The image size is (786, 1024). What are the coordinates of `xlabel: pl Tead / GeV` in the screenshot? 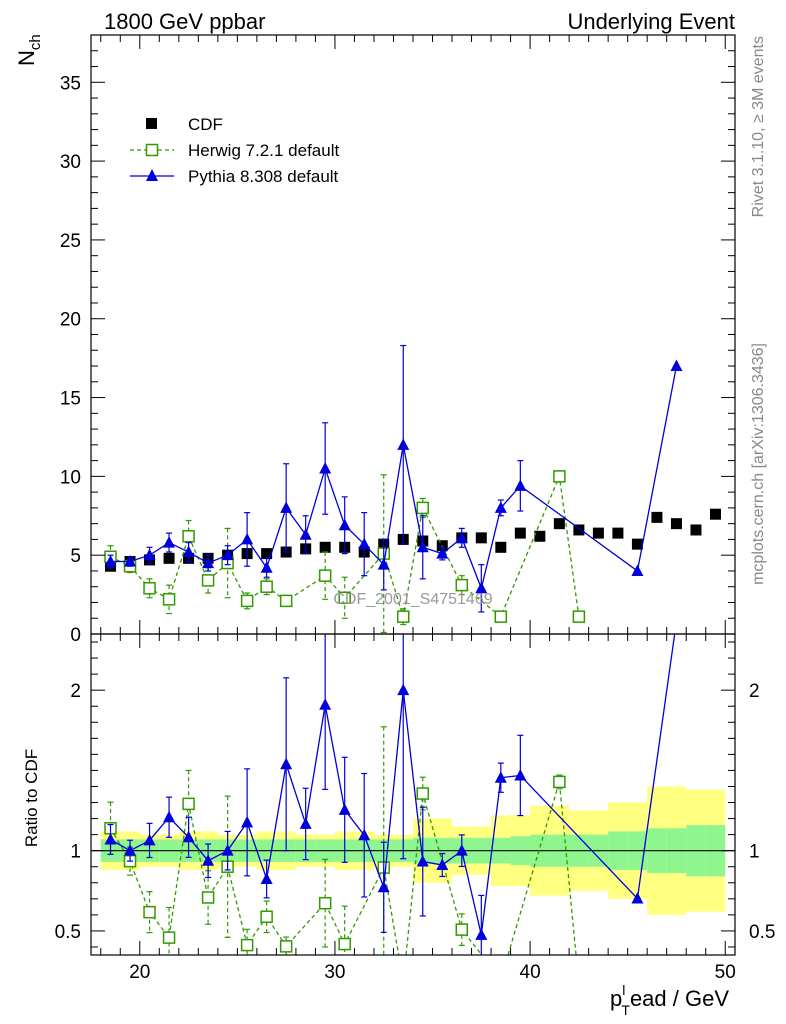 It's located at (669, 1000).